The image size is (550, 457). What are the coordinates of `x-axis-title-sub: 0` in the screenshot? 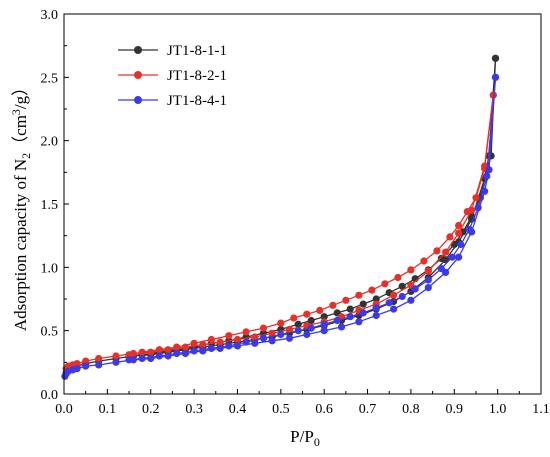 It's located at (317, 442).